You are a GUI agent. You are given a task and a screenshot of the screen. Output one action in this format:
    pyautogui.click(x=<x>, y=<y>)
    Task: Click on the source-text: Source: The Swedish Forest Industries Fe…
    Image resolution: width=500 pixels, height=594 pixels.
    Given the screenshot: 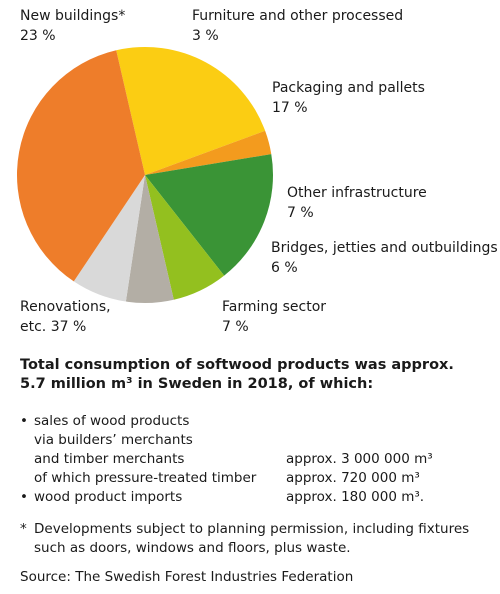 What is the action you would take?
    pyautogui.click(x=187, y=577)
    